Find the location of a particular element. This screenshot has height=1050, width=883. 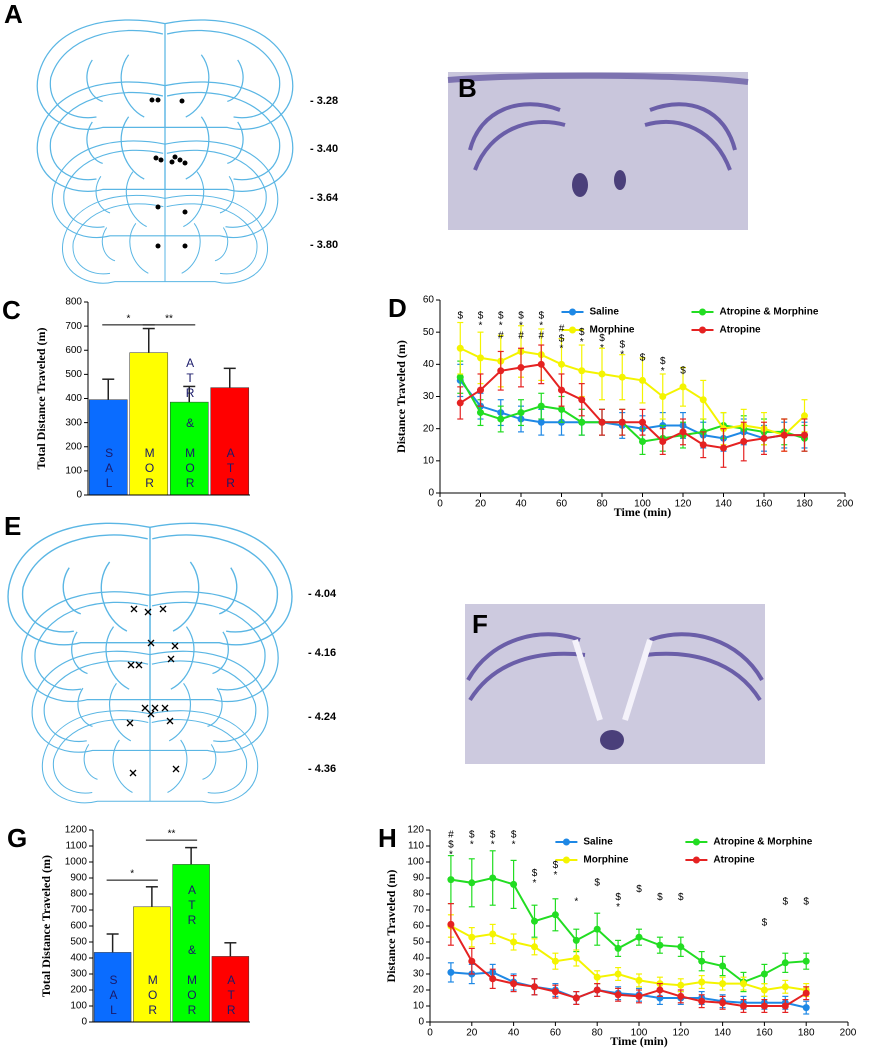

atlas-a: A - 3.28 - 3.40 - 3.64 - 3.80 is located at coordinates (171, 142).